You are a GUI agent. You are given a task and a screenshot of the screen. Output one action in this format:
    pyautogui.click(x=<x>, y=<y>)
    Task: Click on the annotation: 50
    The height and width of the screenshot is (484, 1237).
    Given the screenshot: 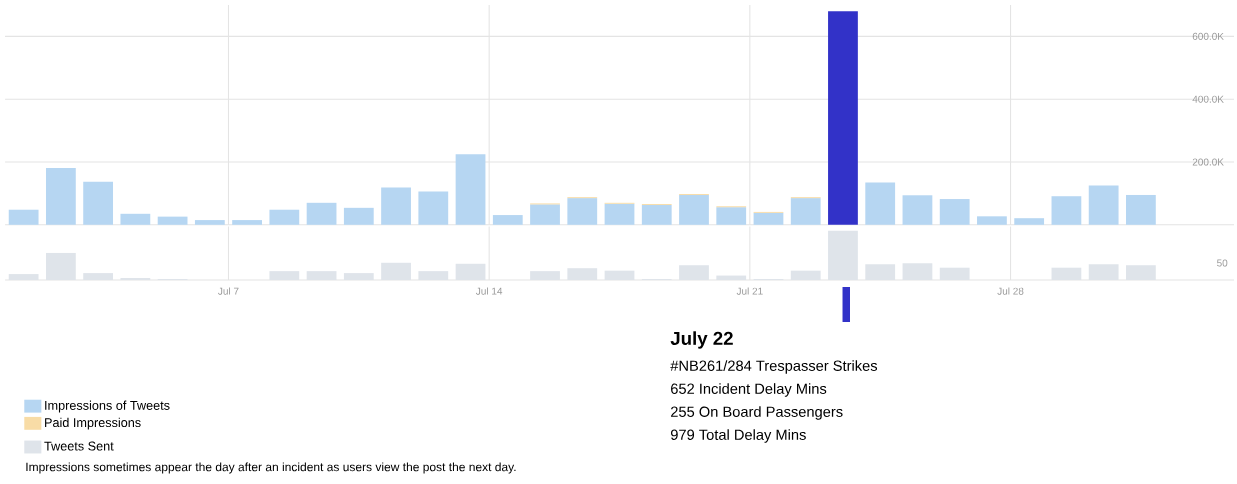 What is the action you would take?
    pyautogui.click(x=1222, y=263)
    